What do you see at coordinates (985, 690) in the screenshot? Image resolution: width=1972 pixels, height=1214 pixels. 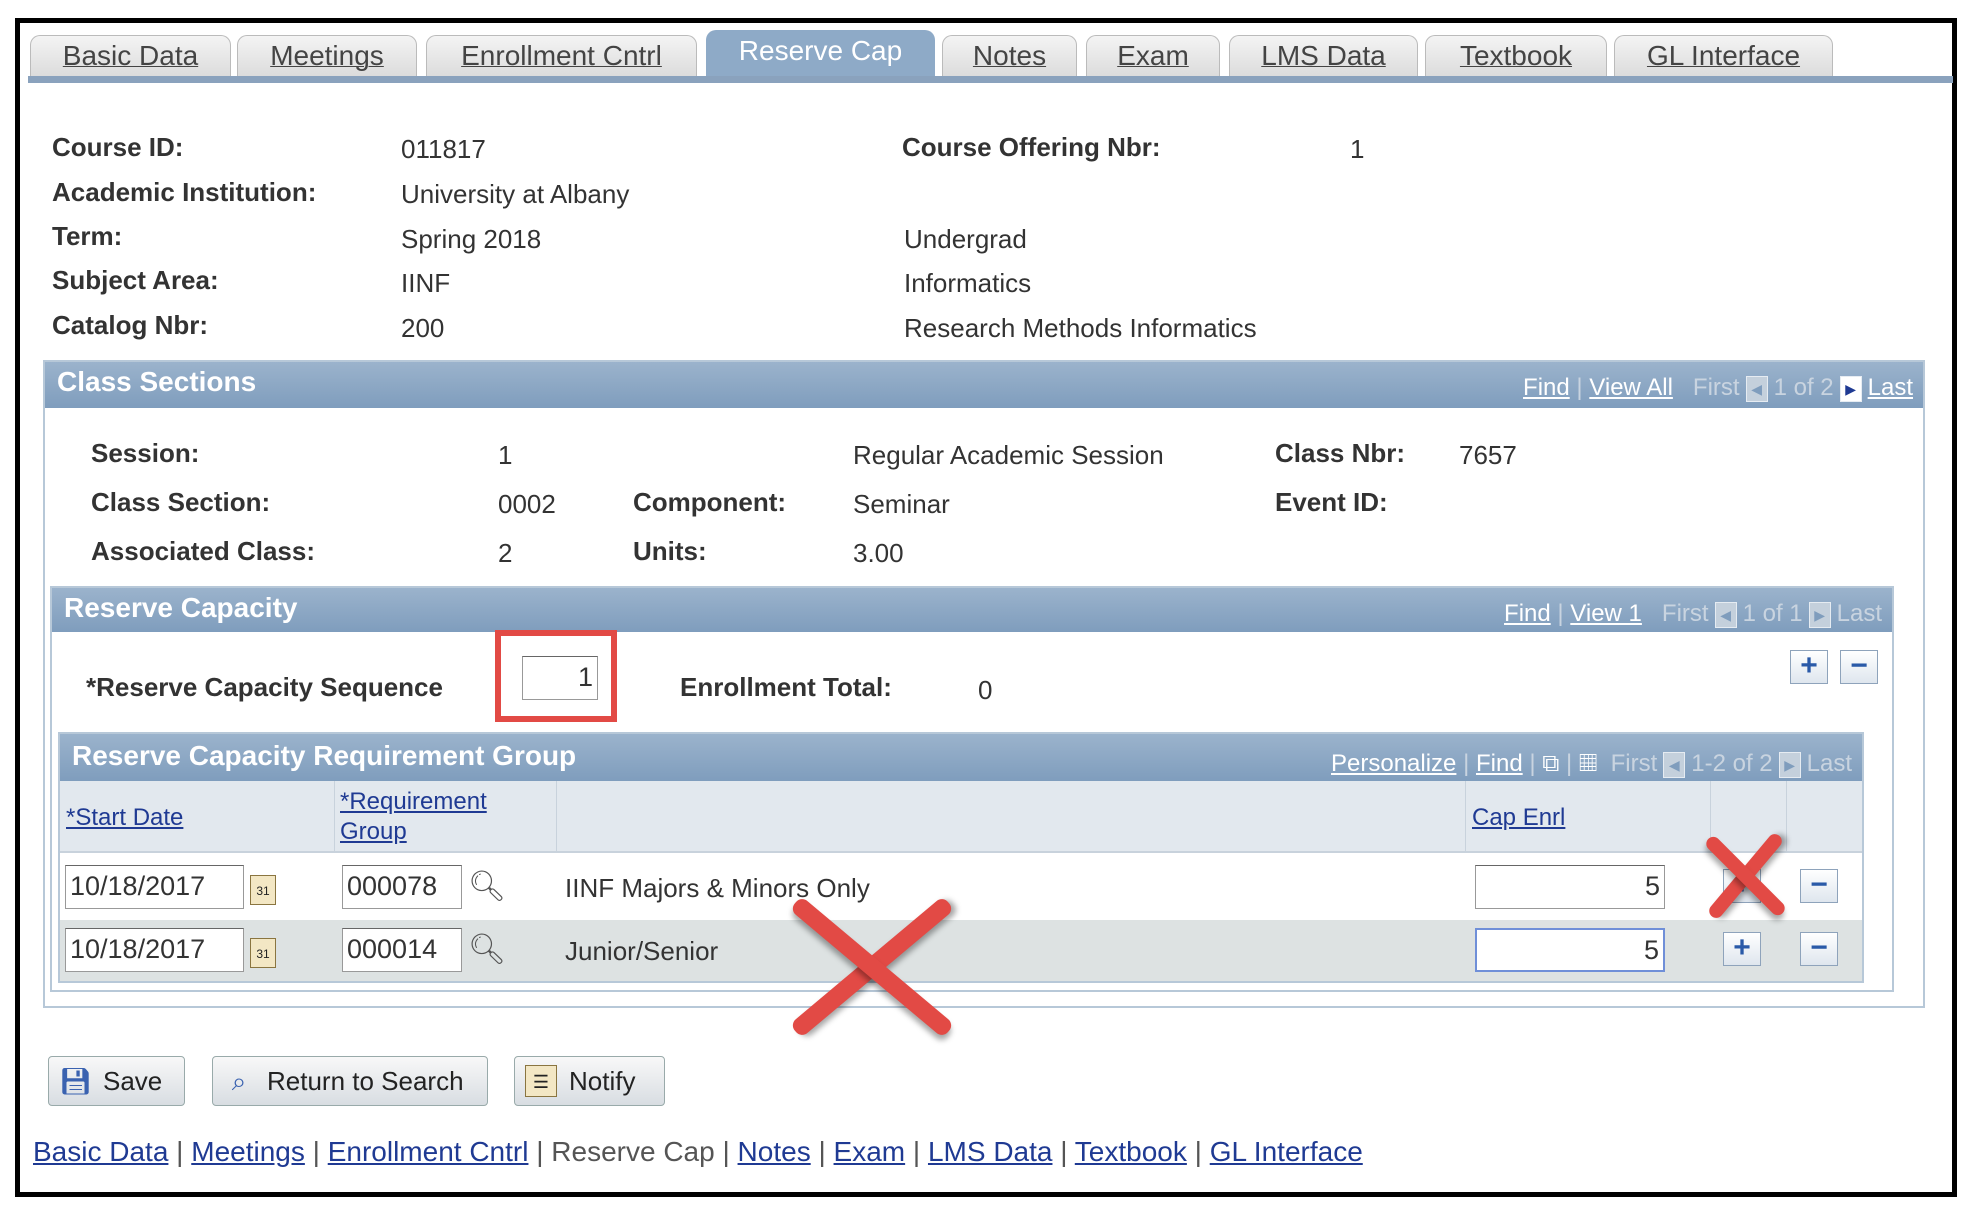 I see `enroll-total-value: 0` at bounding box center [985, 690].